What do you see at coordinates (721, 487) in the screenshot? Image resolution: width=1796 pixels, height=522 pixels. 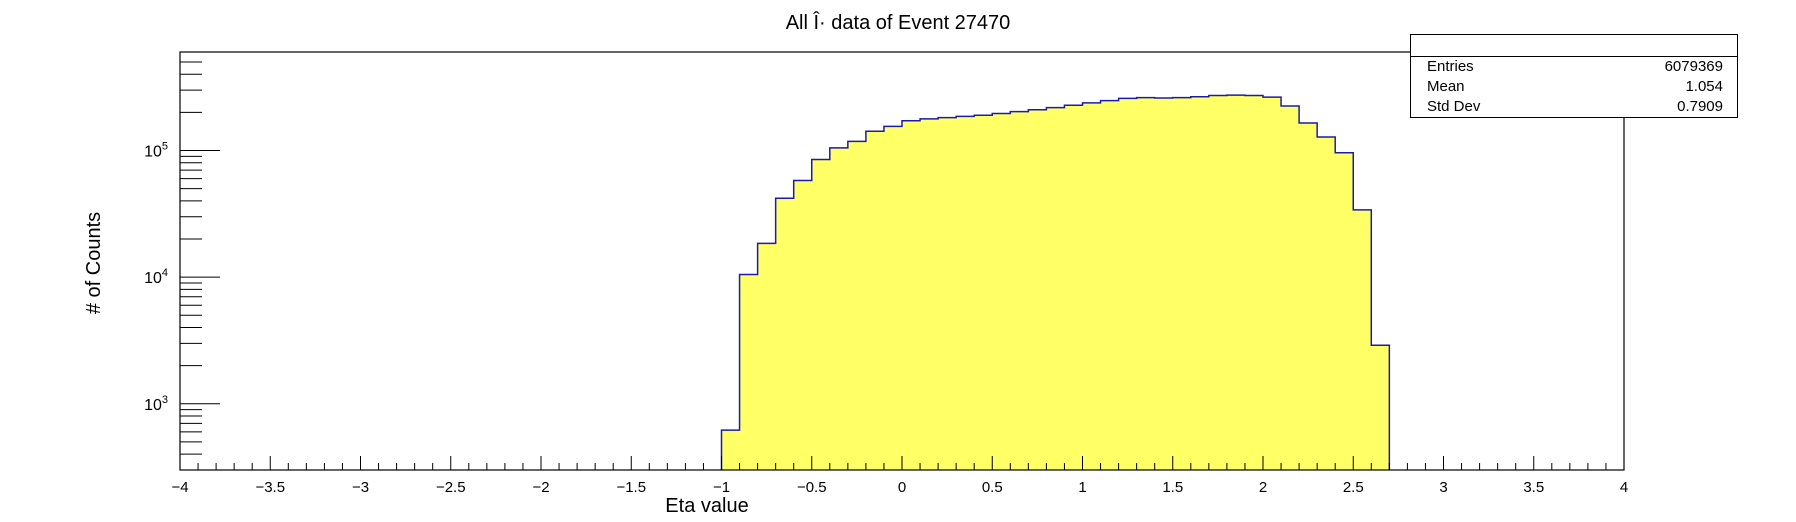 I see `x-tick-label: −1` at bounding box center [721, 487].